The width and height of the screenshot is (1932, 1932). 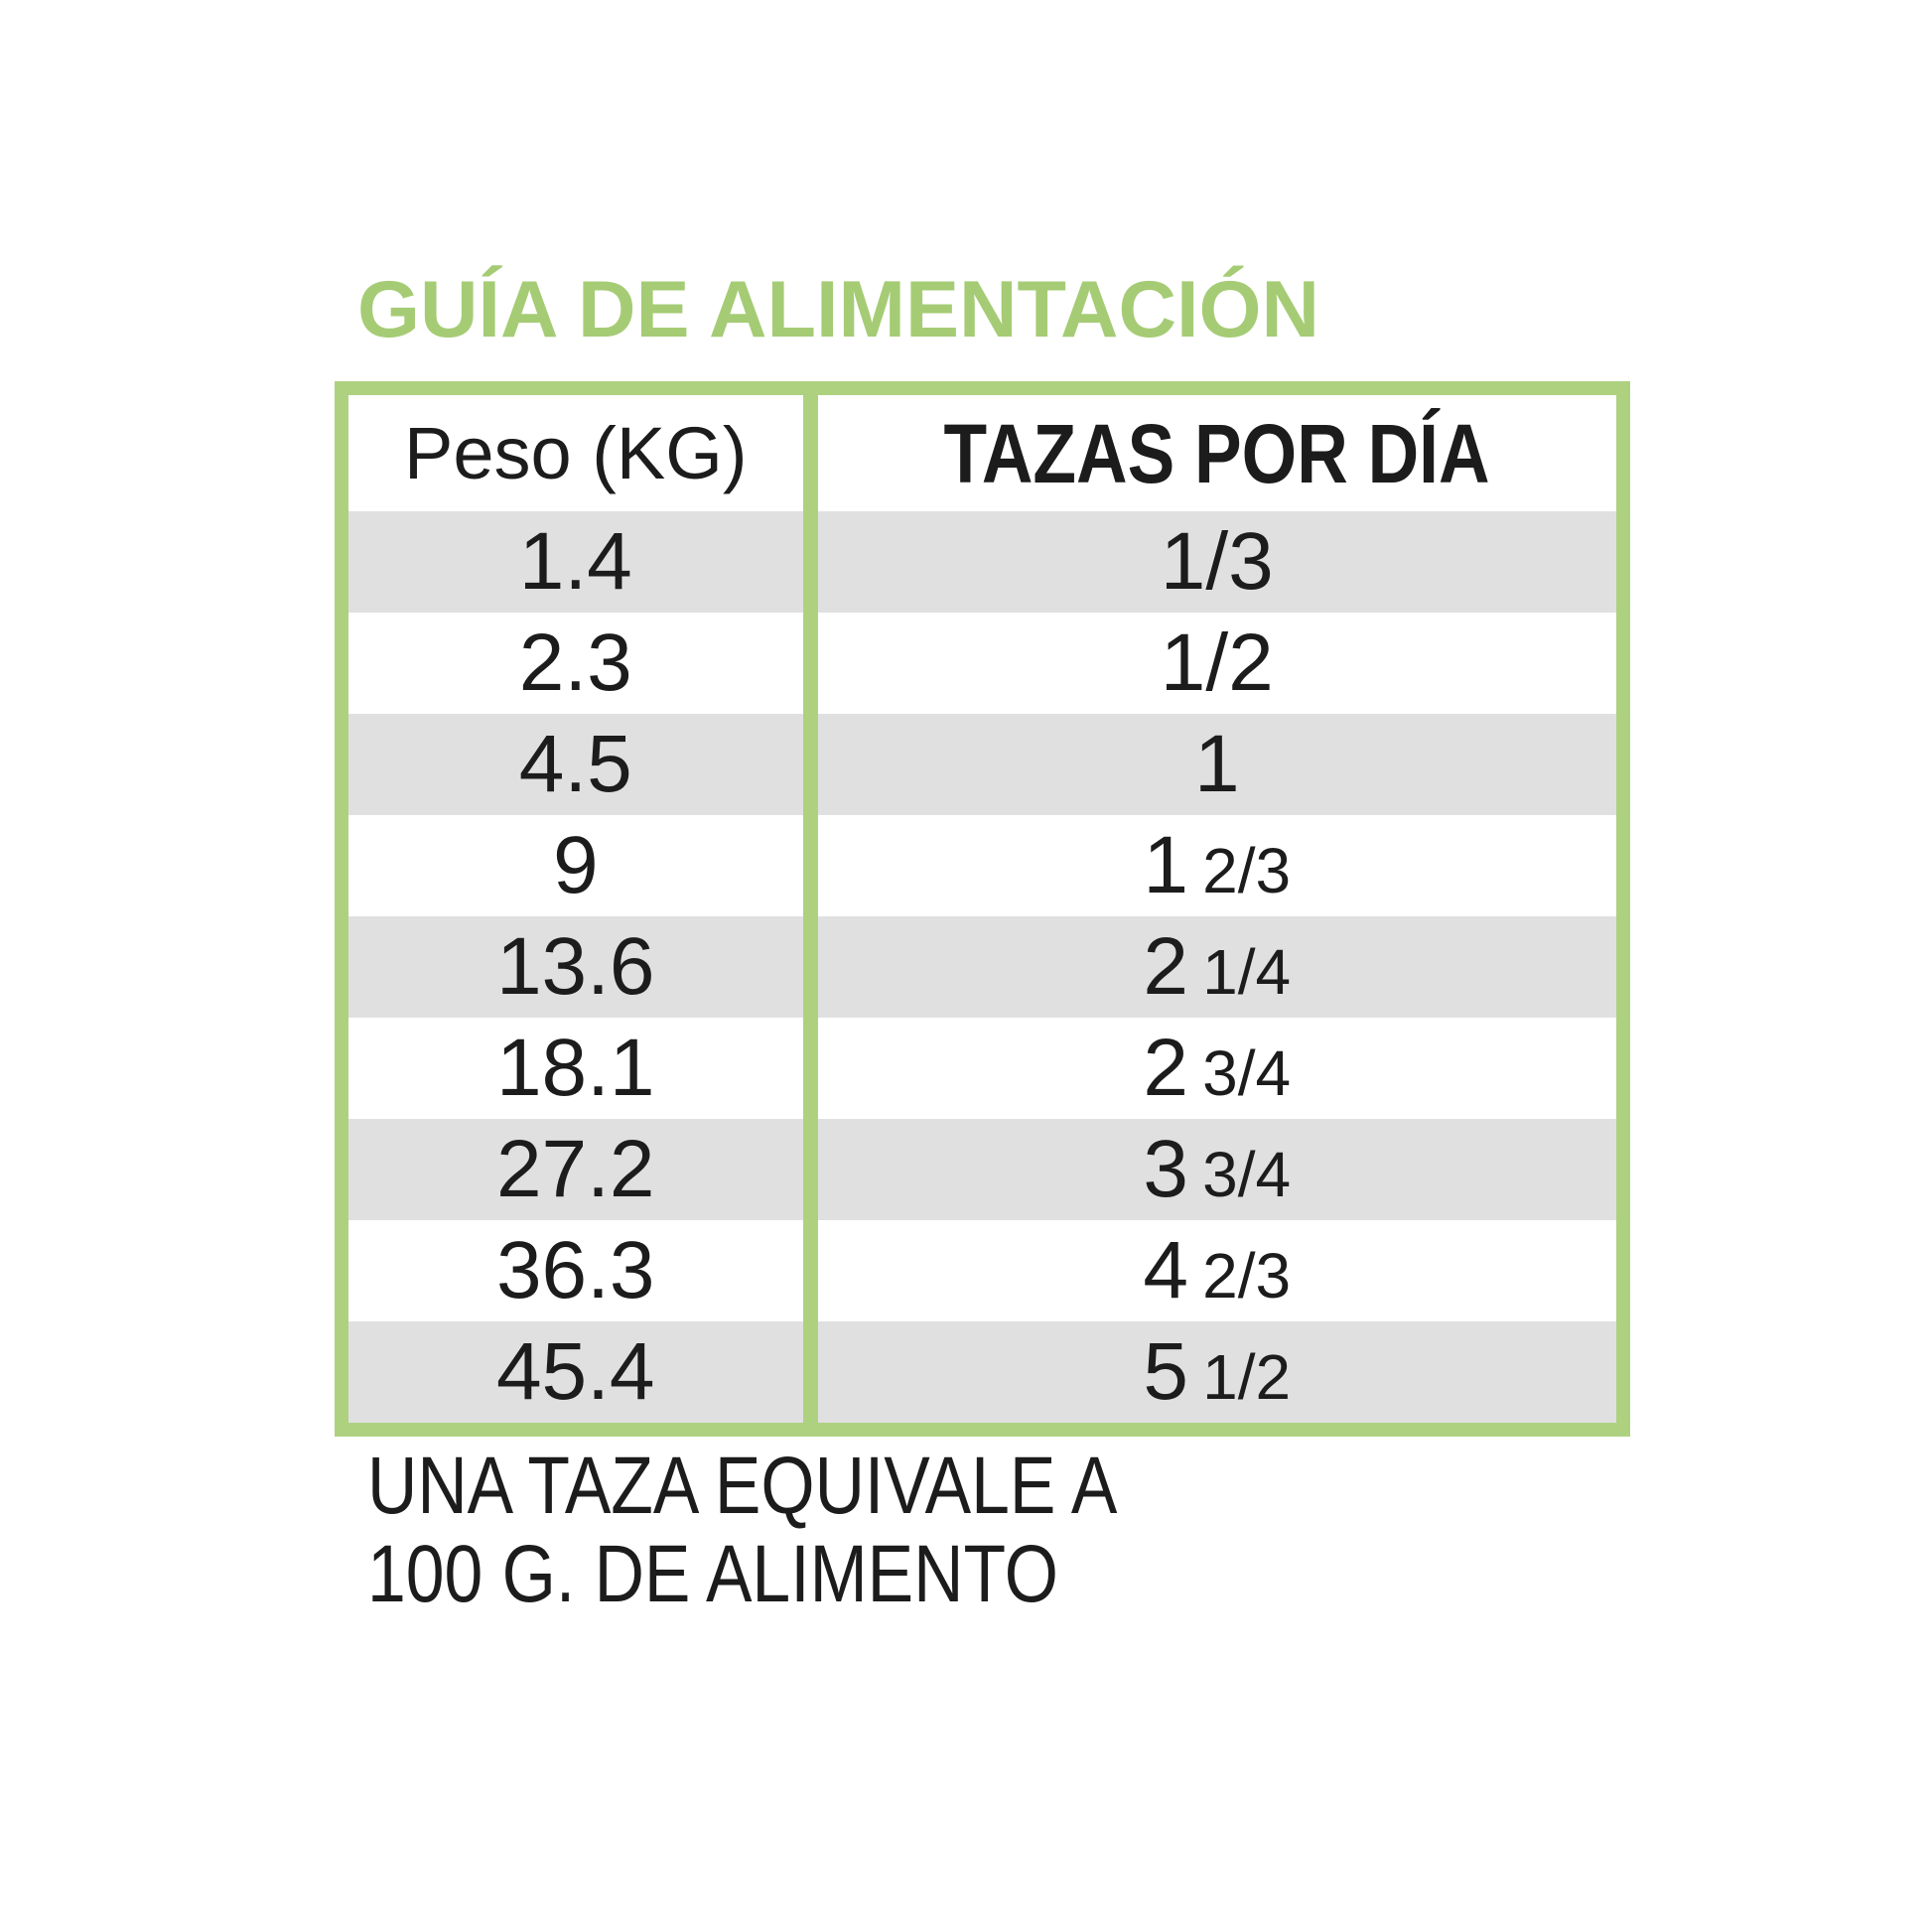 I want to click on tazas-fraction: 1/2, so click(x=1247, y=1377).